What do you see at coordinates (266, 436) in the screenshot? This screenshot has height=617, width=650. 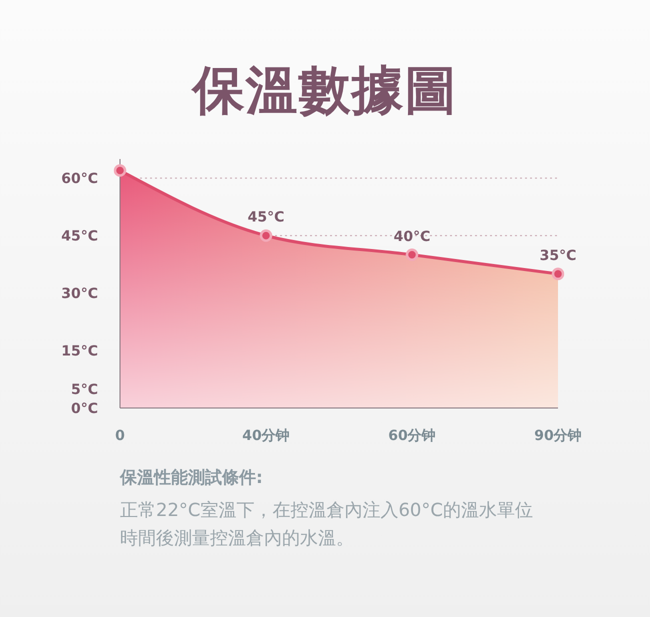 I see `x-tick-label: 40分钟` at bounding box center [266, 436].